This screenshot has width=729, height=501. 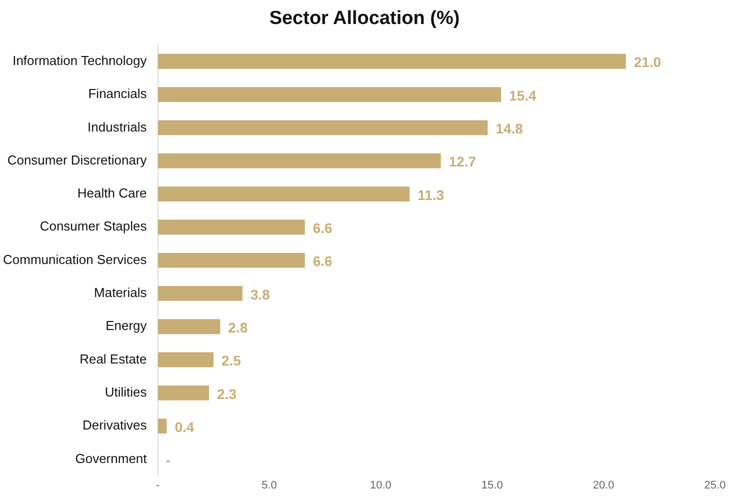 What do you see at coordinates (121, 292) in the screenshot?
I see `y-tick-label: Materials` at bounding box center [121, 292].